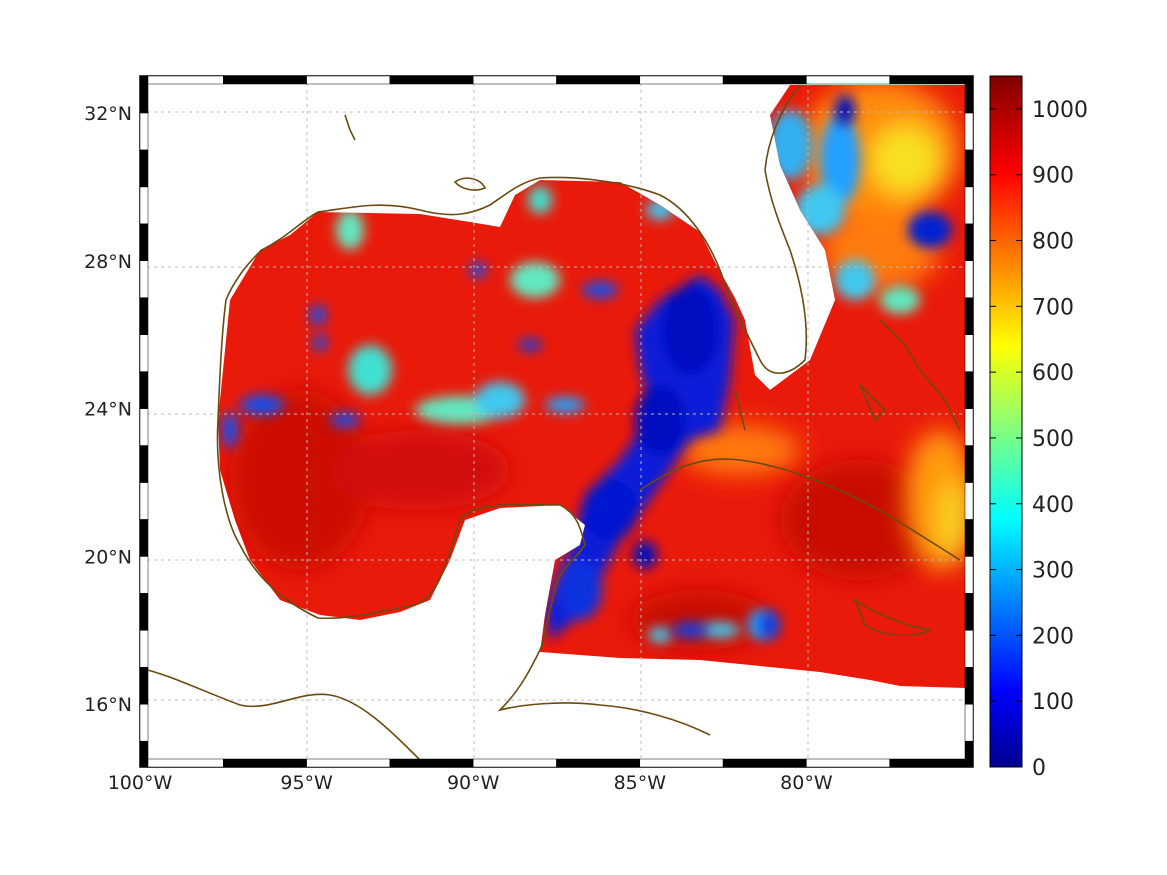 The width and height of the screenshot is (1167, 875). I want to click on y-tick-label: 24°N, so click(108, 410).